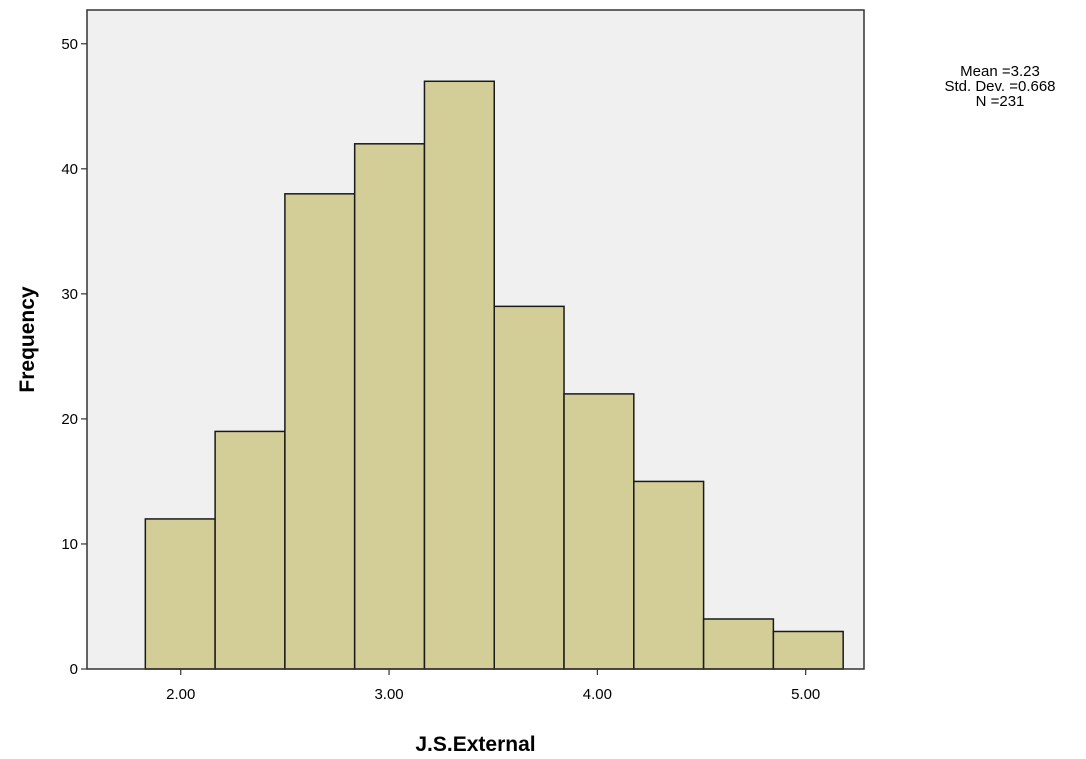 Image resolution: width=1086 pixels, height=759 pixels. Describe the element at coordinates (180, 694) in the screenshot. I see `x-tick-label: 2.00` at that location.